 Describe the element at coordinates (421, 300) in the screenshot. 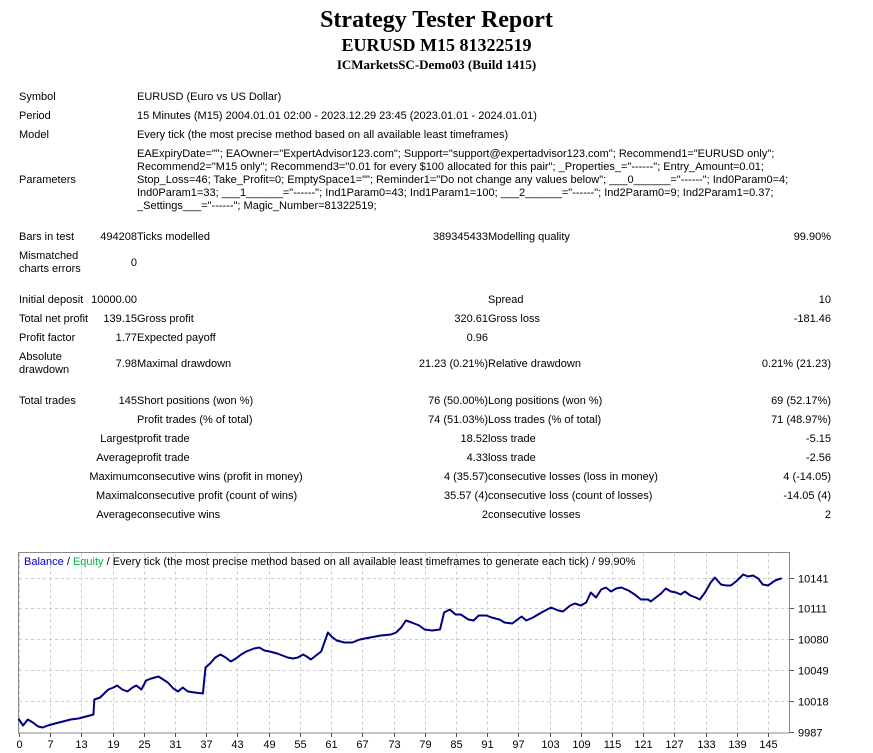

I see `stats-value-cell` at that location.